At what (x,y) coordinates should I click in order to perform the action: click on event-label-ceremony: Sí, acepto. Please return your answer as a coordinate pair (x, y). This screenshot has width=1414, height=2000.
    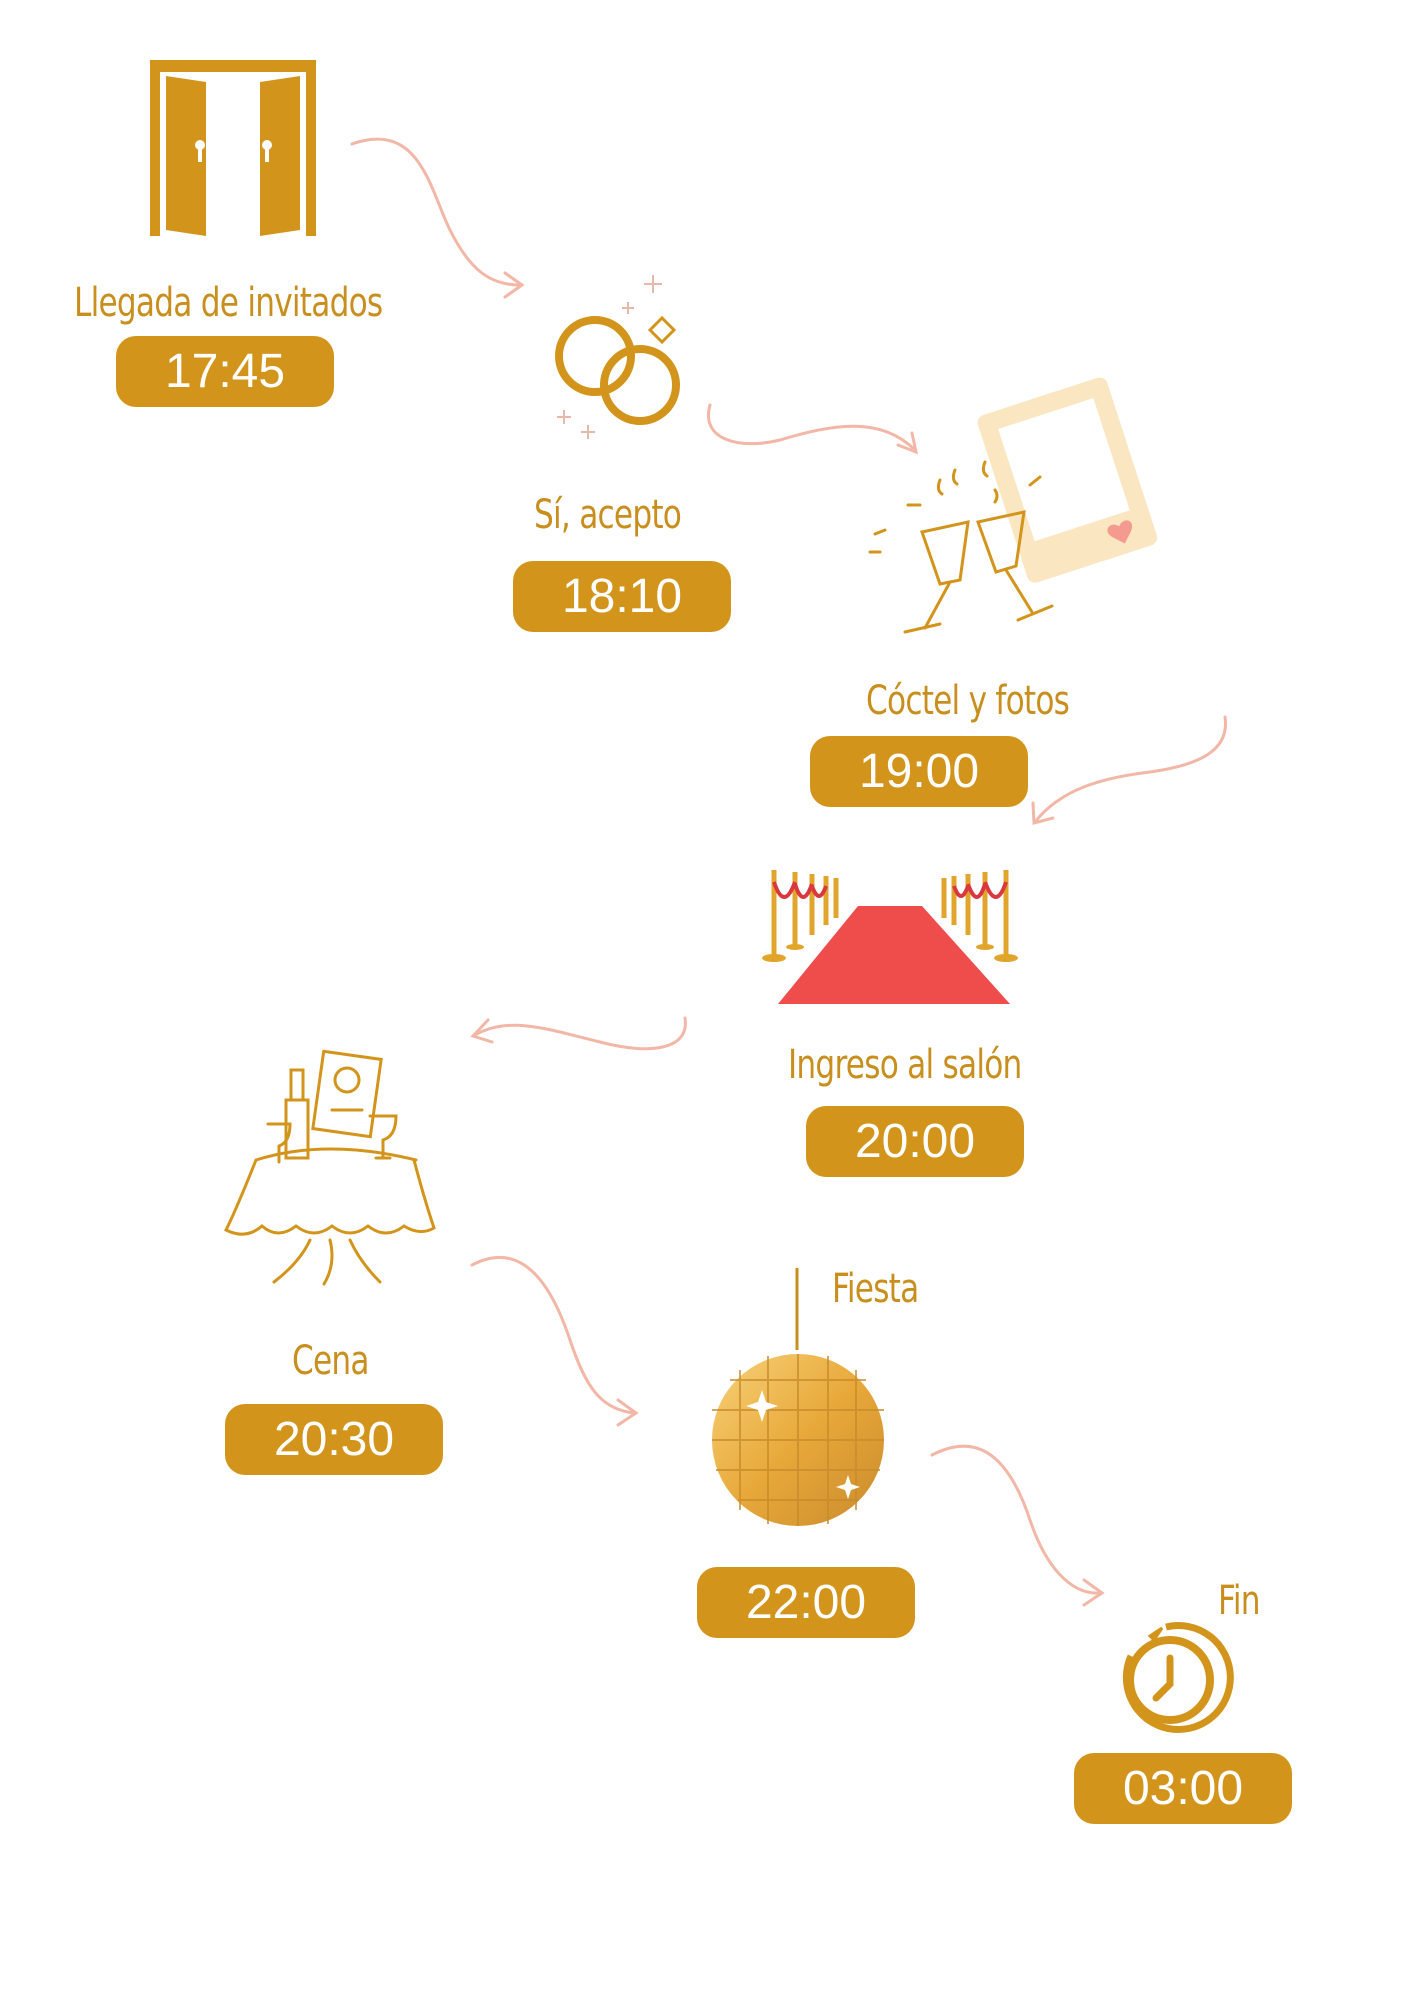
    Looking at the image, I should click on (608, 515).